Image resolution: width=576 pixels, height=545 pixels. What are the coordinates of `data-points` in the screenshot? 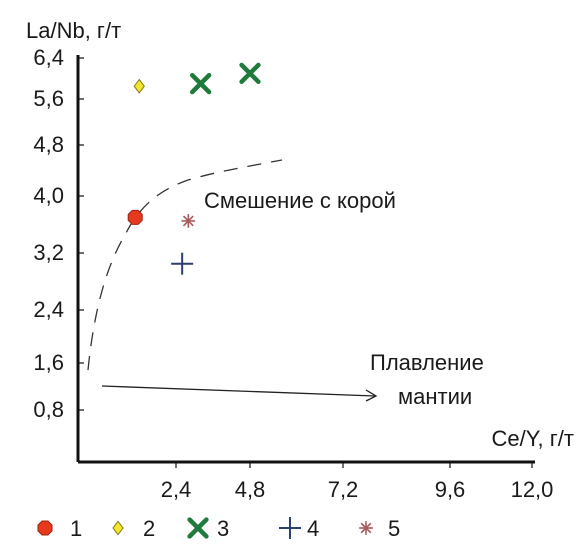 It's located at (194, 168).